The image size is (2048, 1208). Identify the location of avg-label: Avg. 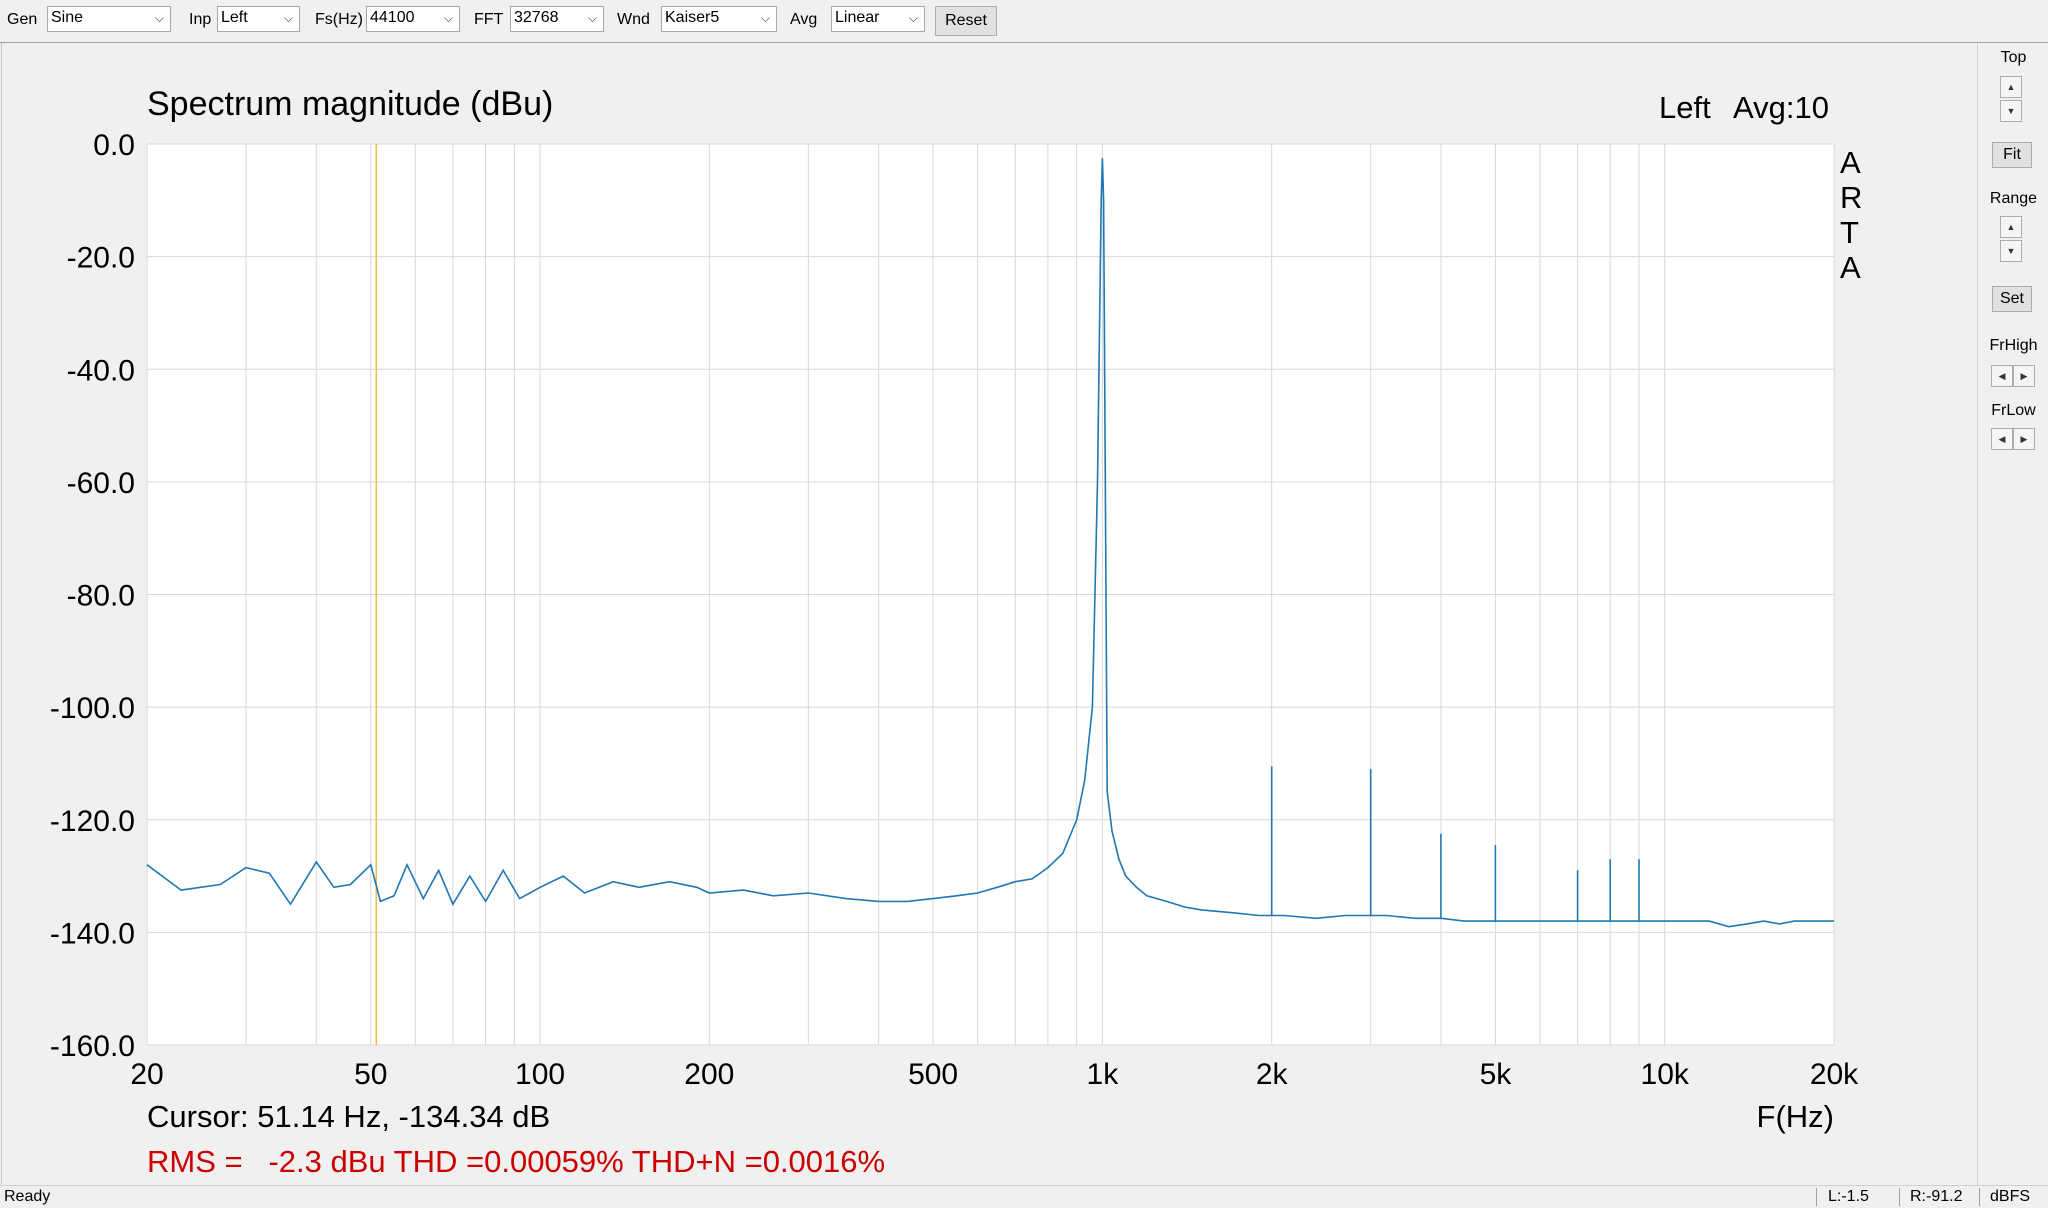
(804, 19).